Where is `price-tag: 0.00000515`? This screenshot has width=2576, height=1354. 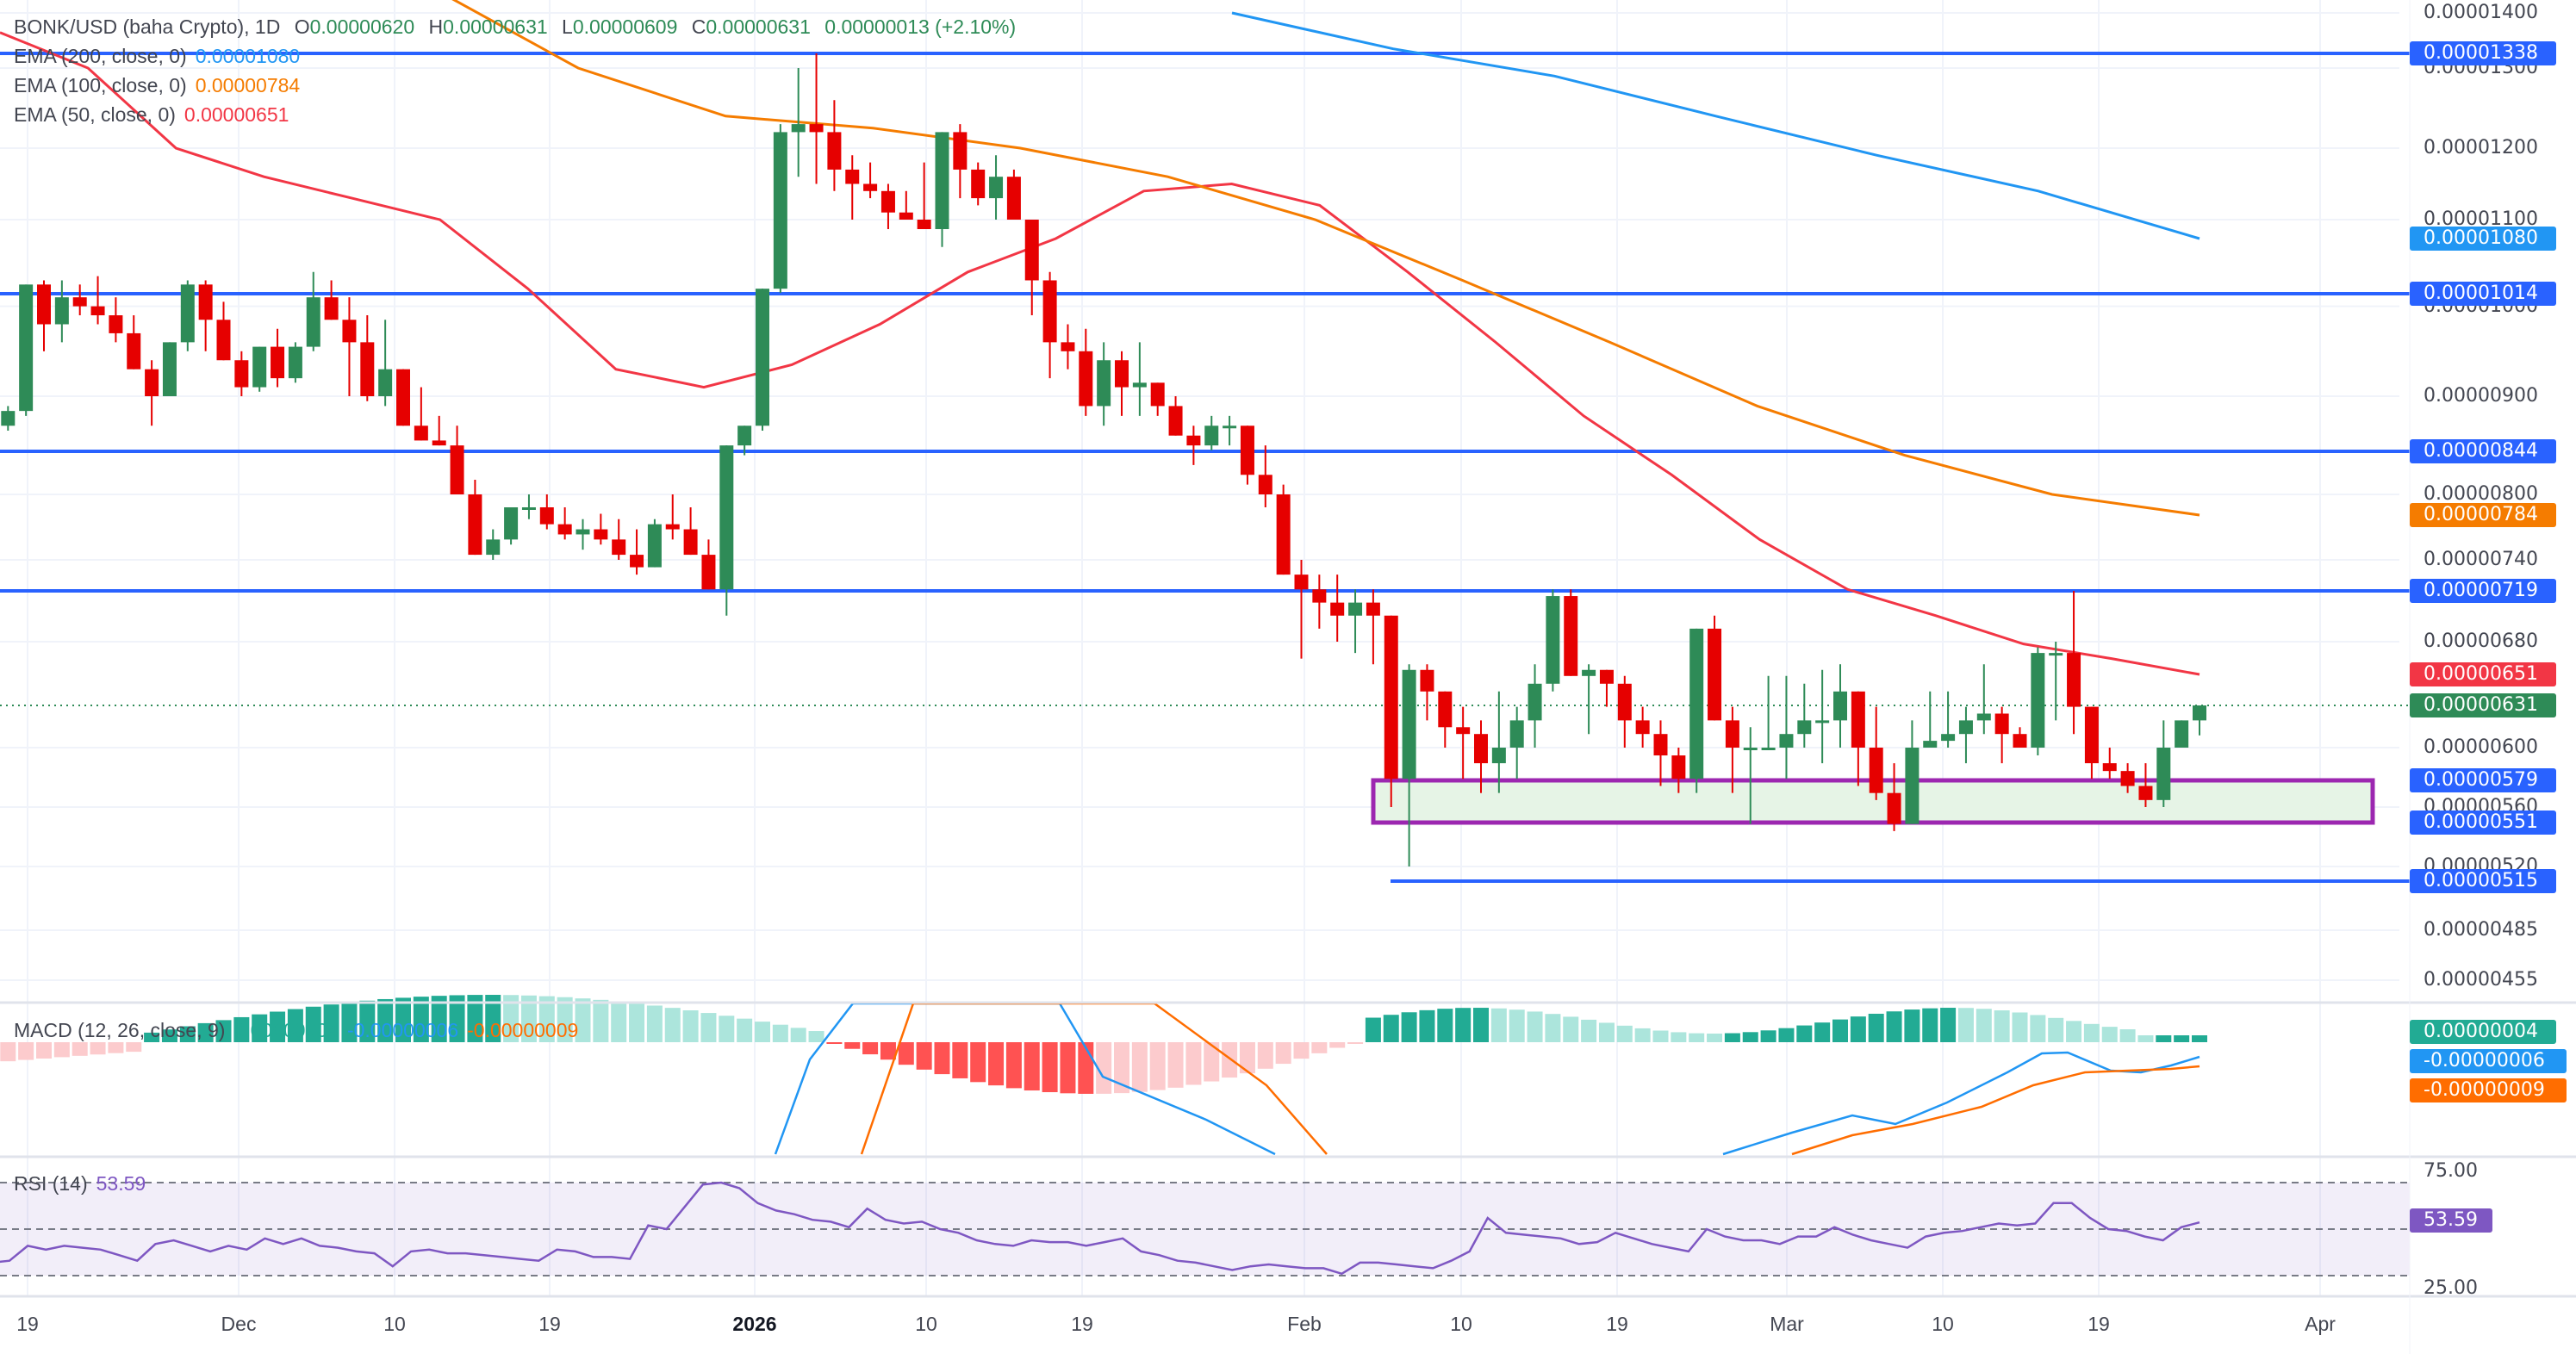
price-tag: 0.00000515 is located at coordinates (2483, 881).